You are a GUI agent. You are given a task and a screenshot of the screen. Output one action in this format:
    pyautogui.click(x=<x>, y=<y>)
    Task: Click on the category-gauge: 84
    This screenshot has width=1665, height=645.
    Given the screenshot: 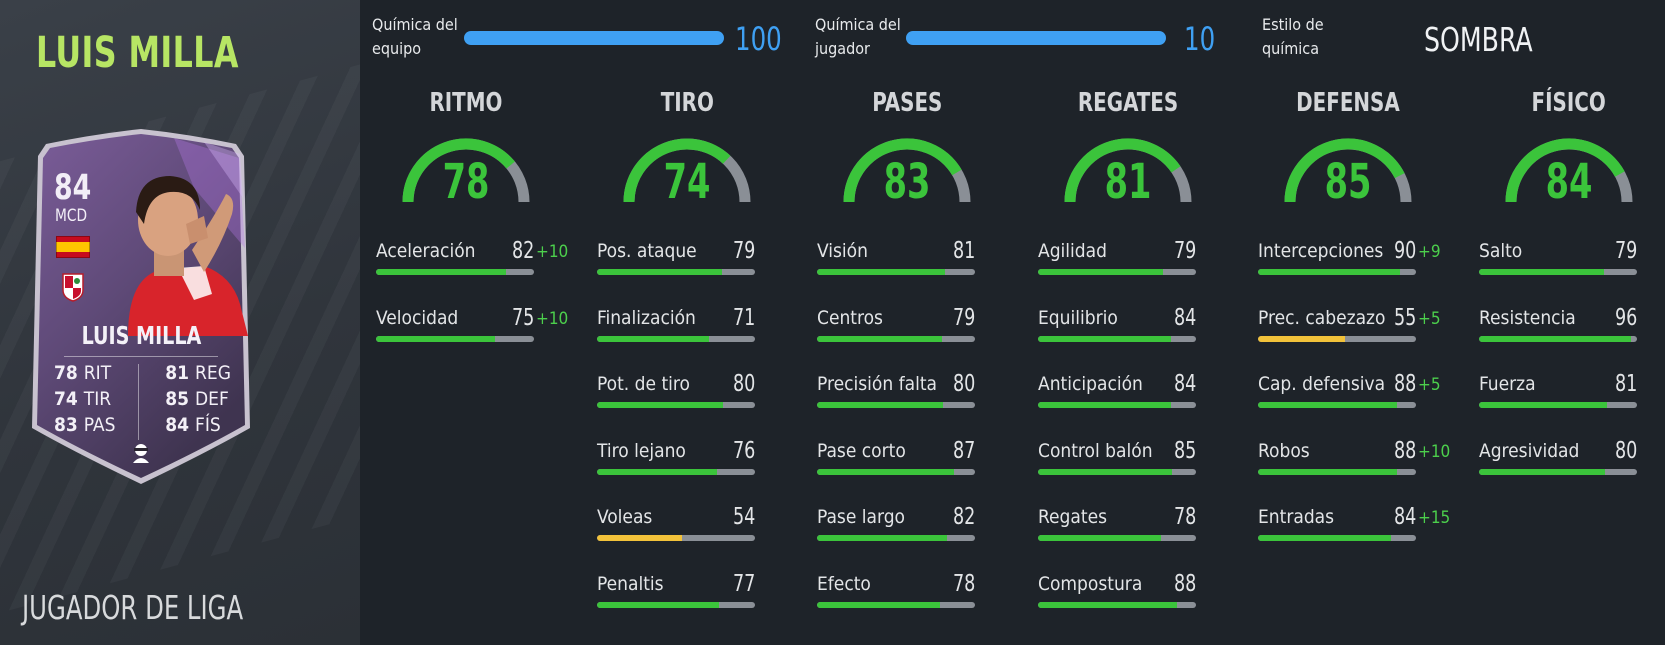 What is the action you would take?
    pyautogui.click(x=1569, y=170)
    